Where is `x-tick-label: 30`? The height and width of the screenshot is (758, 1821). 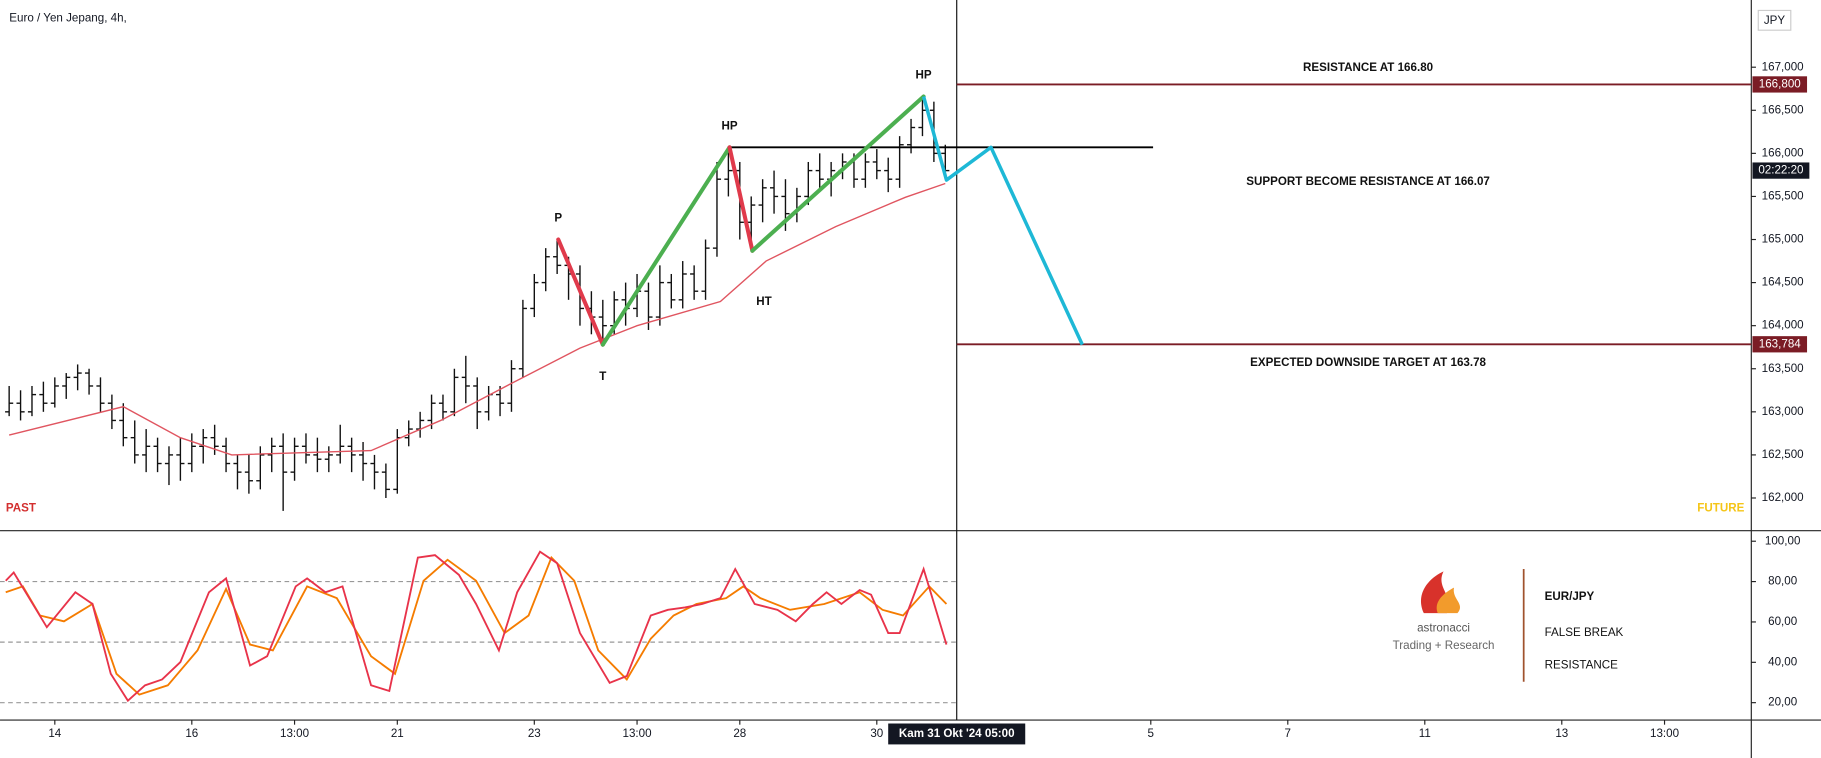
x-tick-label: 30 is located at coordinates (876, 733).